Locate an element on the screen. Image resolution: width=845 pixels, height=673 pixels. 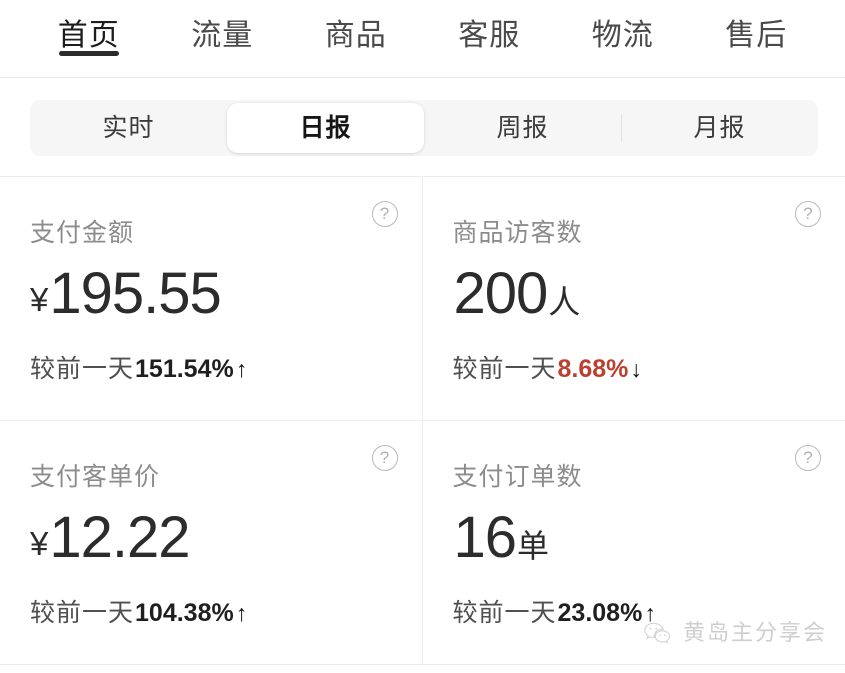
segment-divider is located at coordinates (621, 128).